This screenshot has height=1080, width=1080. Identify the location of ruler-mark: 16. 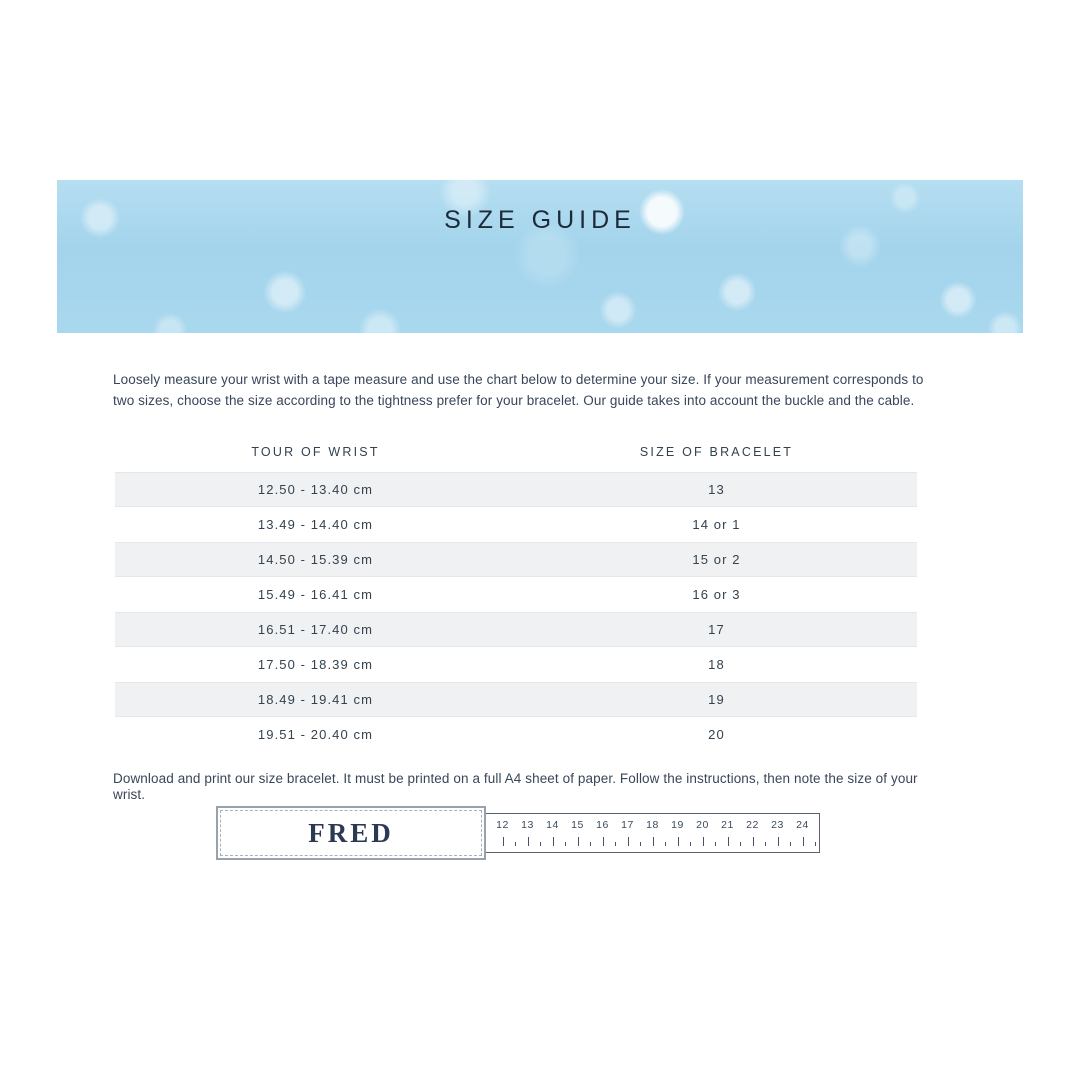
(603, 833).